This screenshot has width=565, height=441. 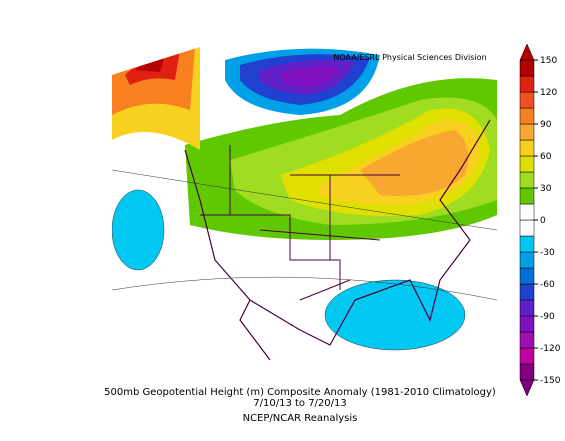 I want to click on colorbar-tick-label: 150, so click(x=548, y=61).